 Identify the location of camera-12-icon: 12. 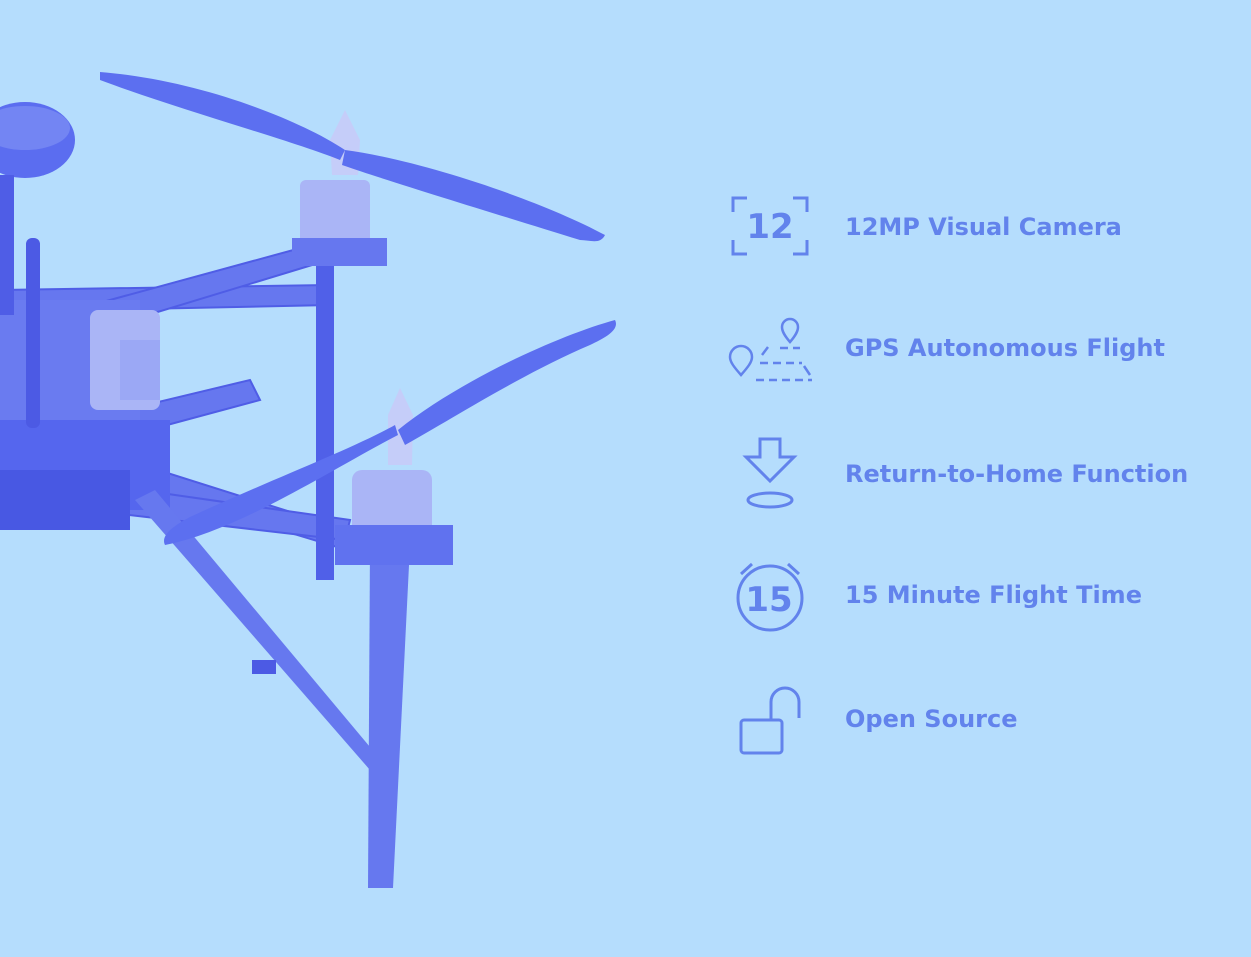
(770, 226).